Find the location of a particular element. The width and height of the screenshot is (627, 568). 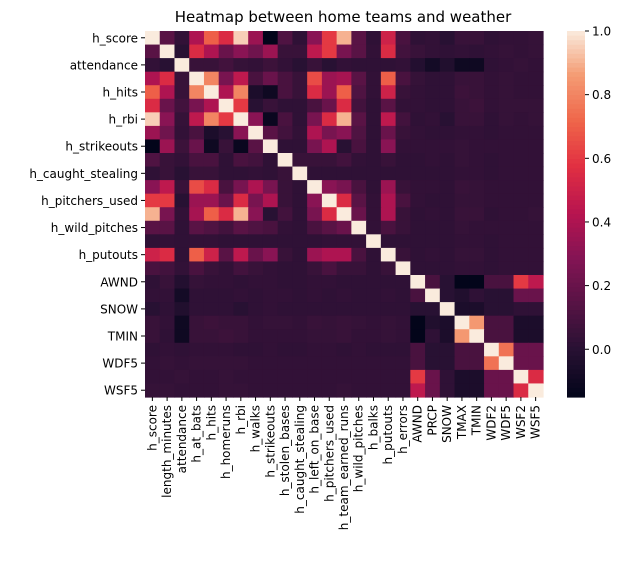

colorbar-tick-label: 0.4 is located at coordinates (601, 222).